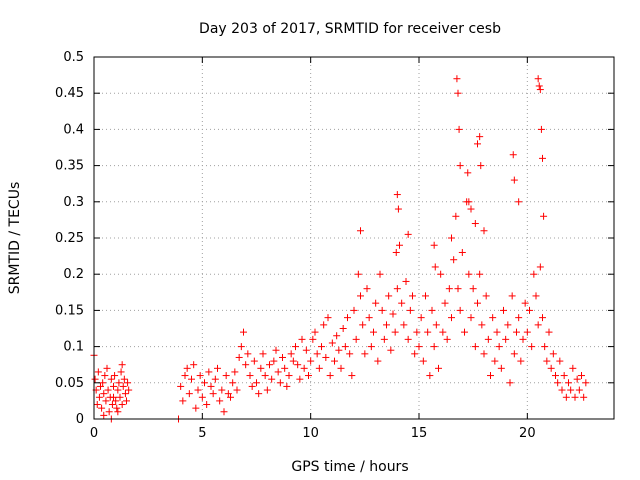 This screenshot has width=640, height=480. I want to click on x-axis-label: GPS time / hours, so click(349, 467).